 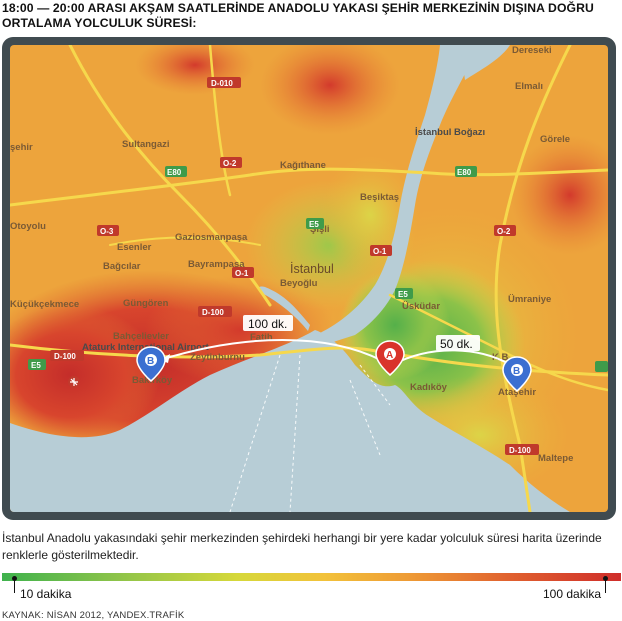 I want to click on place-bagcilar: Bağcılar, so click(x=122, y=266).